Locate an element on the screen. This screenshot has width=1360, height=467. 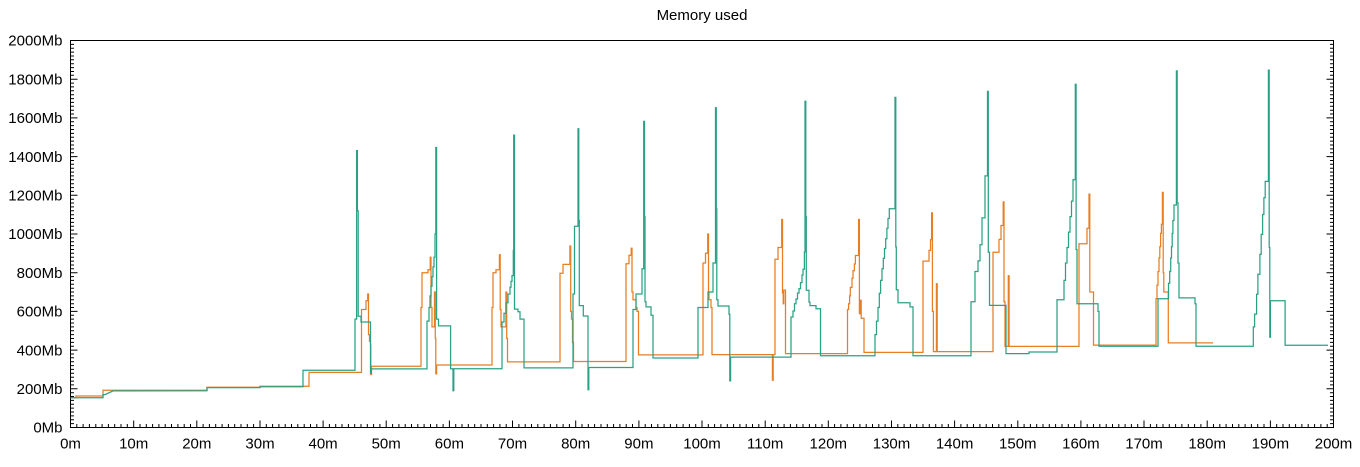
svg-text: 20m is located at coordinates (196, 444).